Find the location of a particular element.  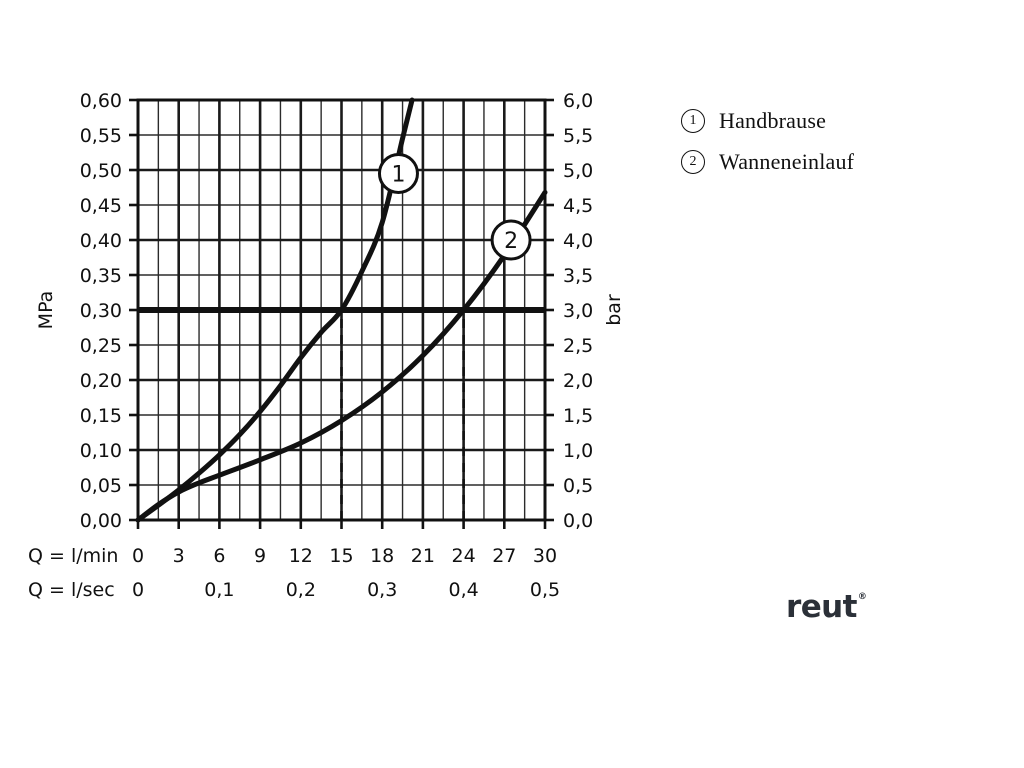

y-tick-left: 0,30 is located at coordinates (101, 311).